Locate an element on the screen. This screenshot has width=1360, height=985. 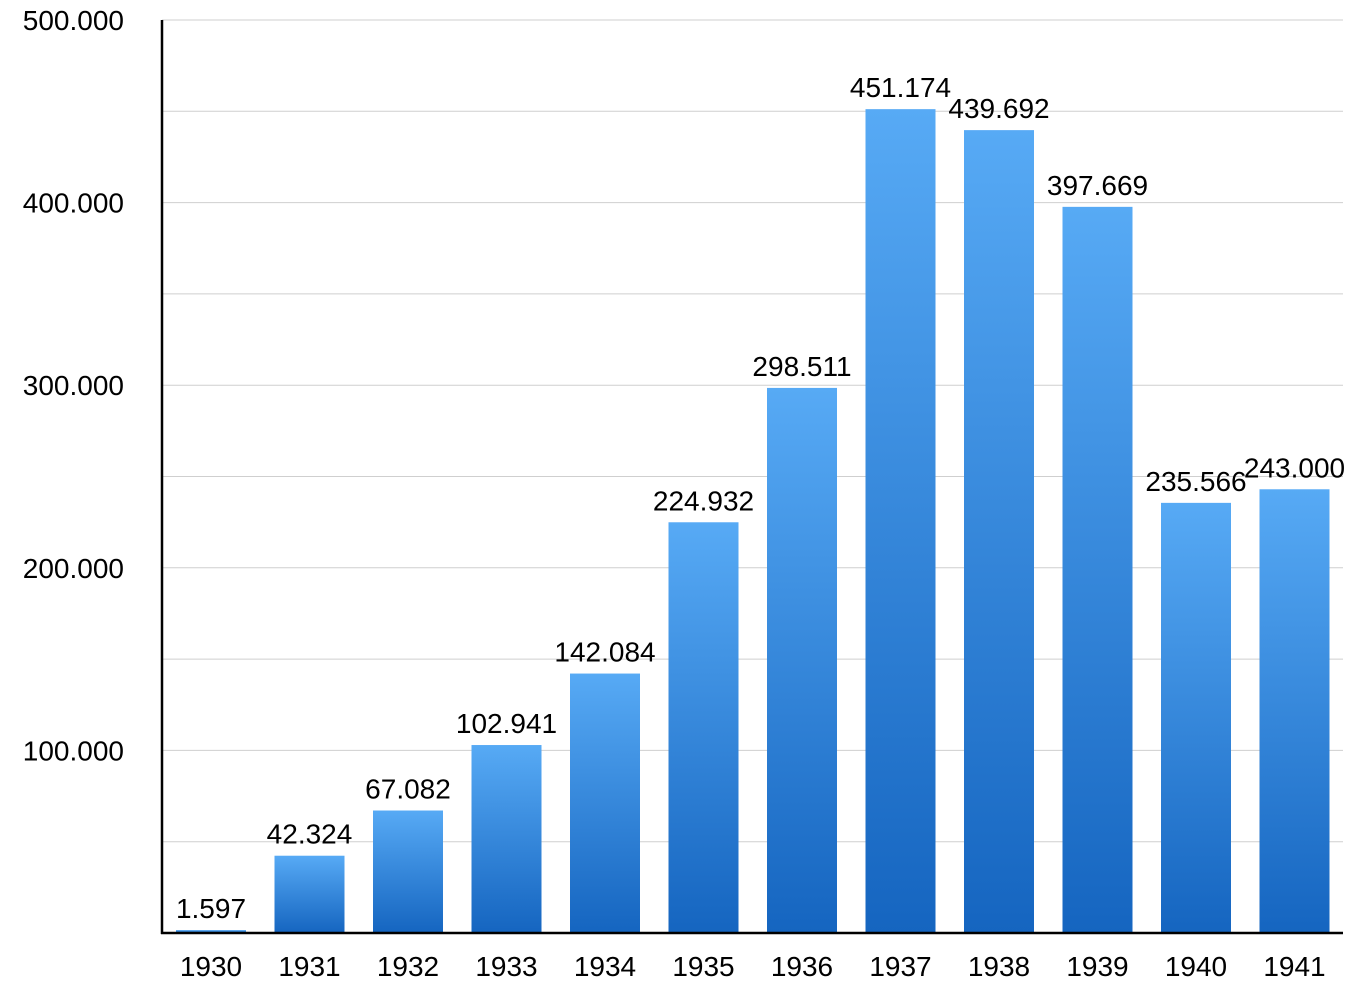
data-label-1939: 397.669 is located at coordinates (1097, 185).